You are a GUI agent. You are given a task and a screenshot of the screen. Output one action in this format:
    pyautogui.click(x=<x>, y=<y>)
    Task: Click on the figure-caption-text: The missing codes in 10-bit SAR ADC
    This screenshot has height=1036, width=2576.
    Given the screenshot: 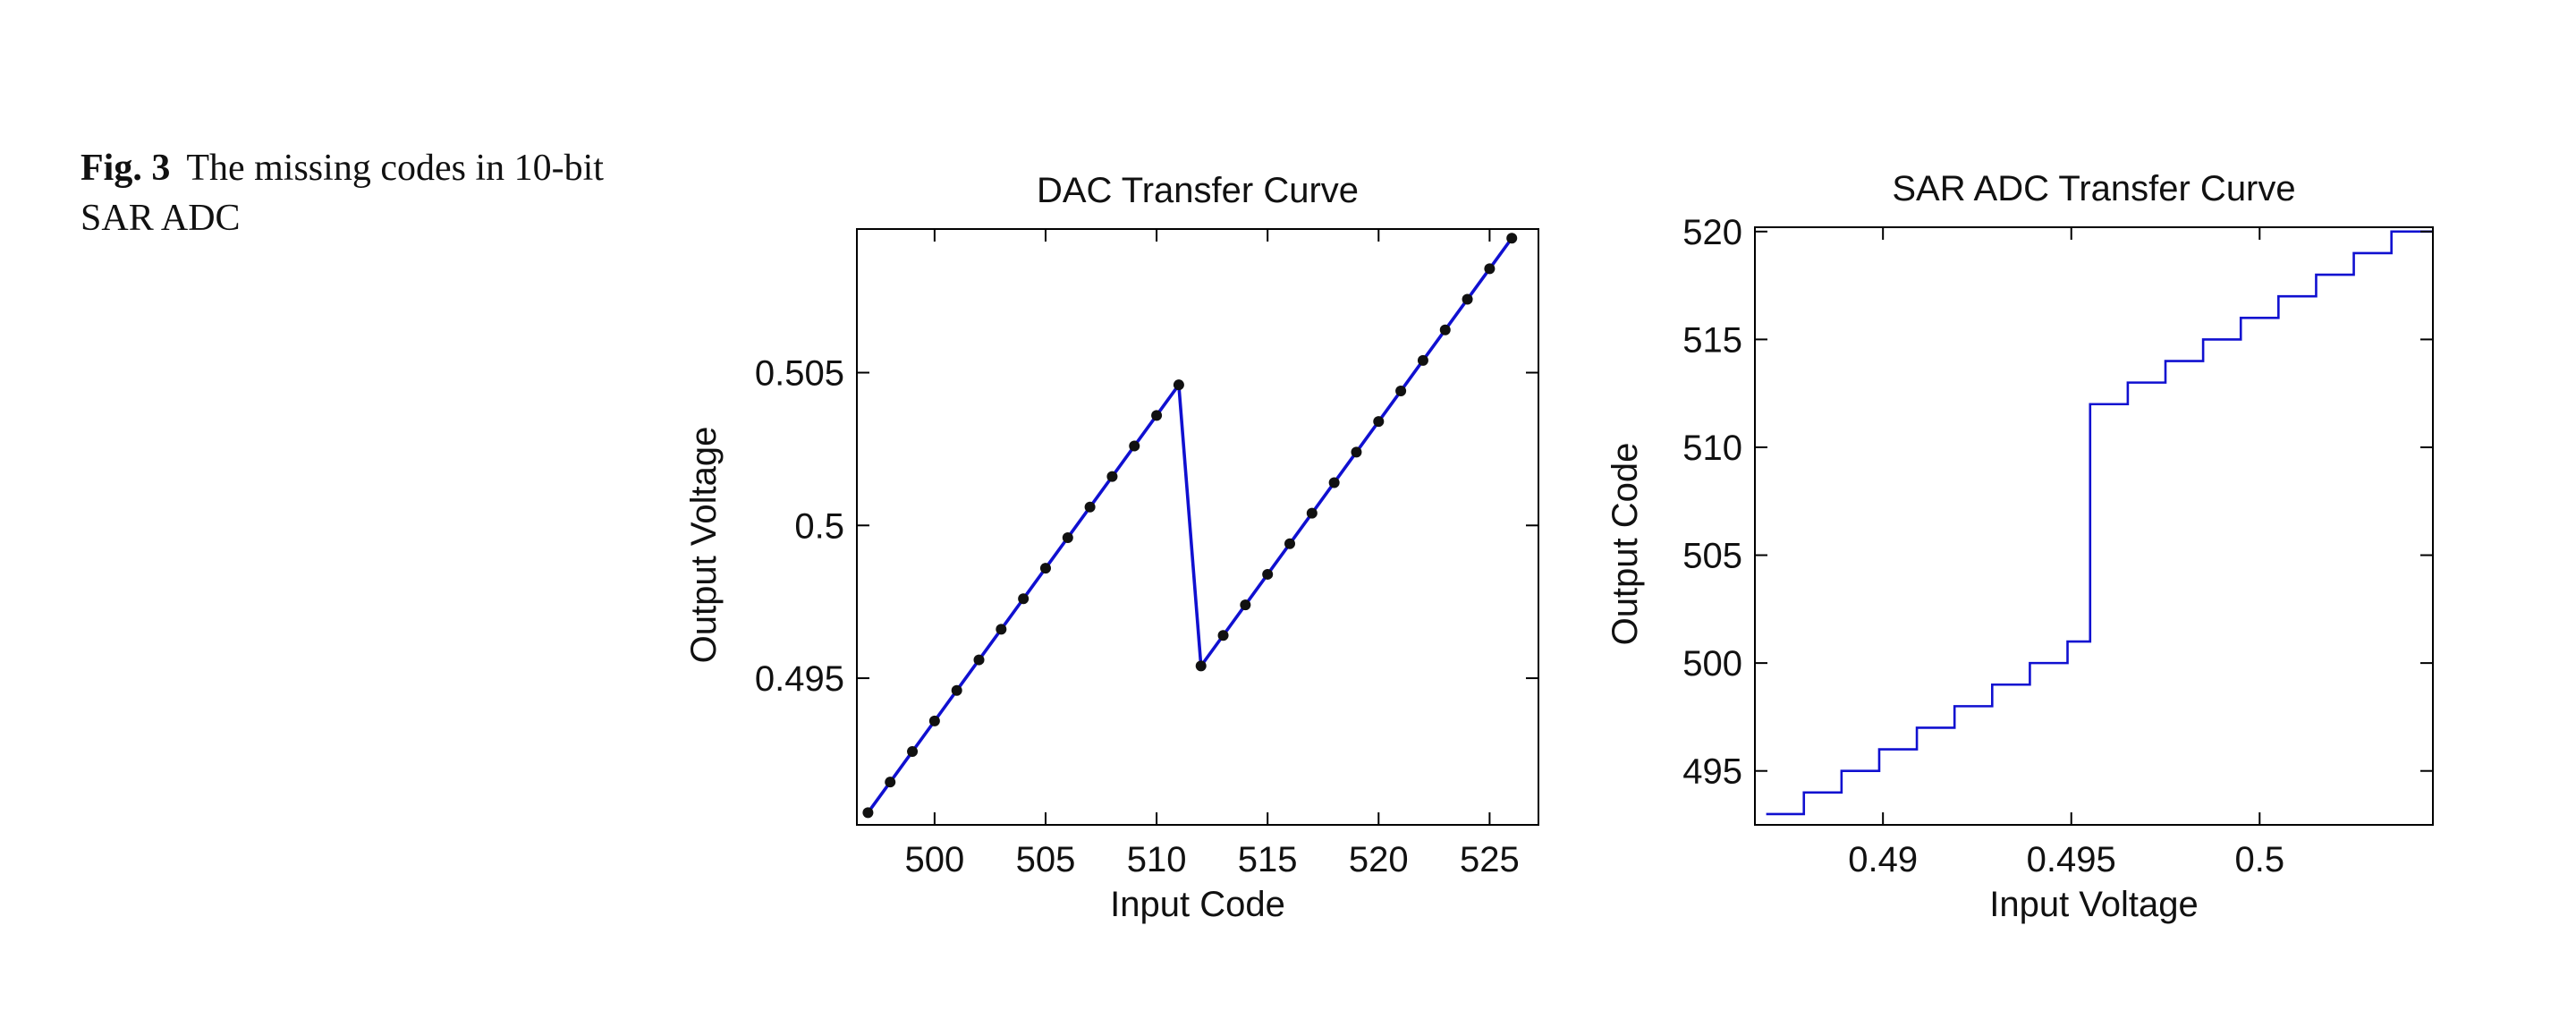 What is the action you would take?
    pyautogui.click(x=342, y=193)
    